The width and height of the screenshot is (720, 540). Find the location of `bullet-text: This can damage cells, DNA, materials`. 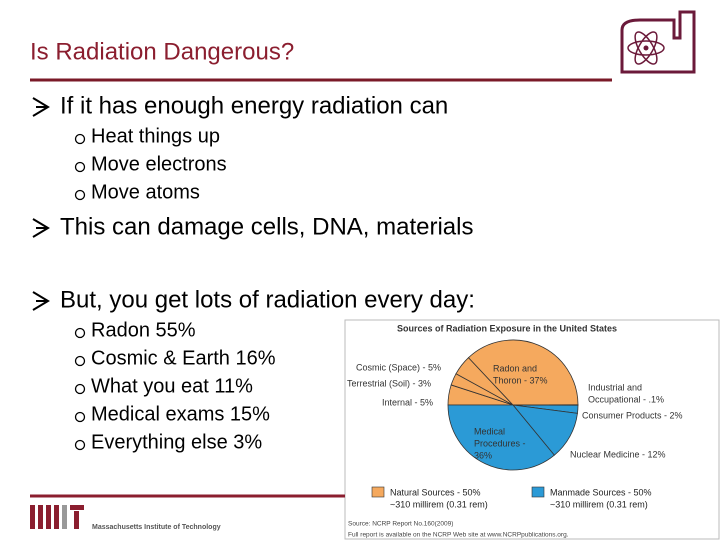

bullet-text: This can damage cells, DNA, materials is located at coordinates (266, 226).